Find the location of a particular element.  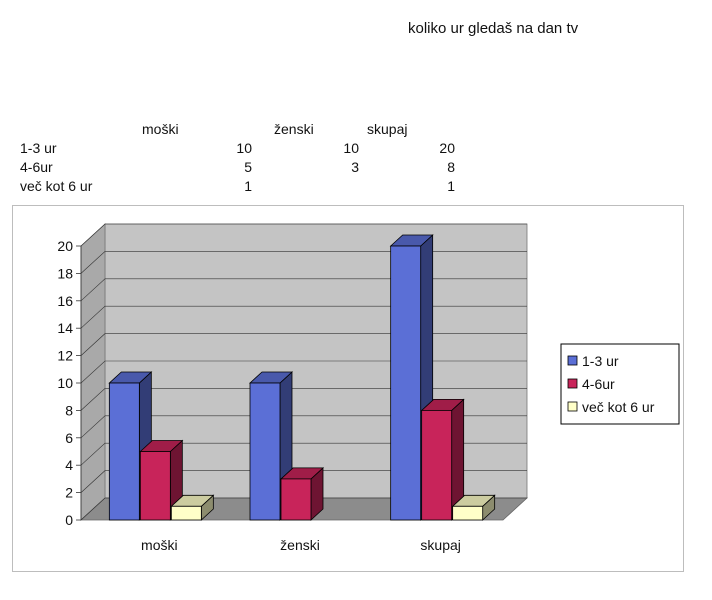

table-cell: 5 is located at coordinates (248, 167).